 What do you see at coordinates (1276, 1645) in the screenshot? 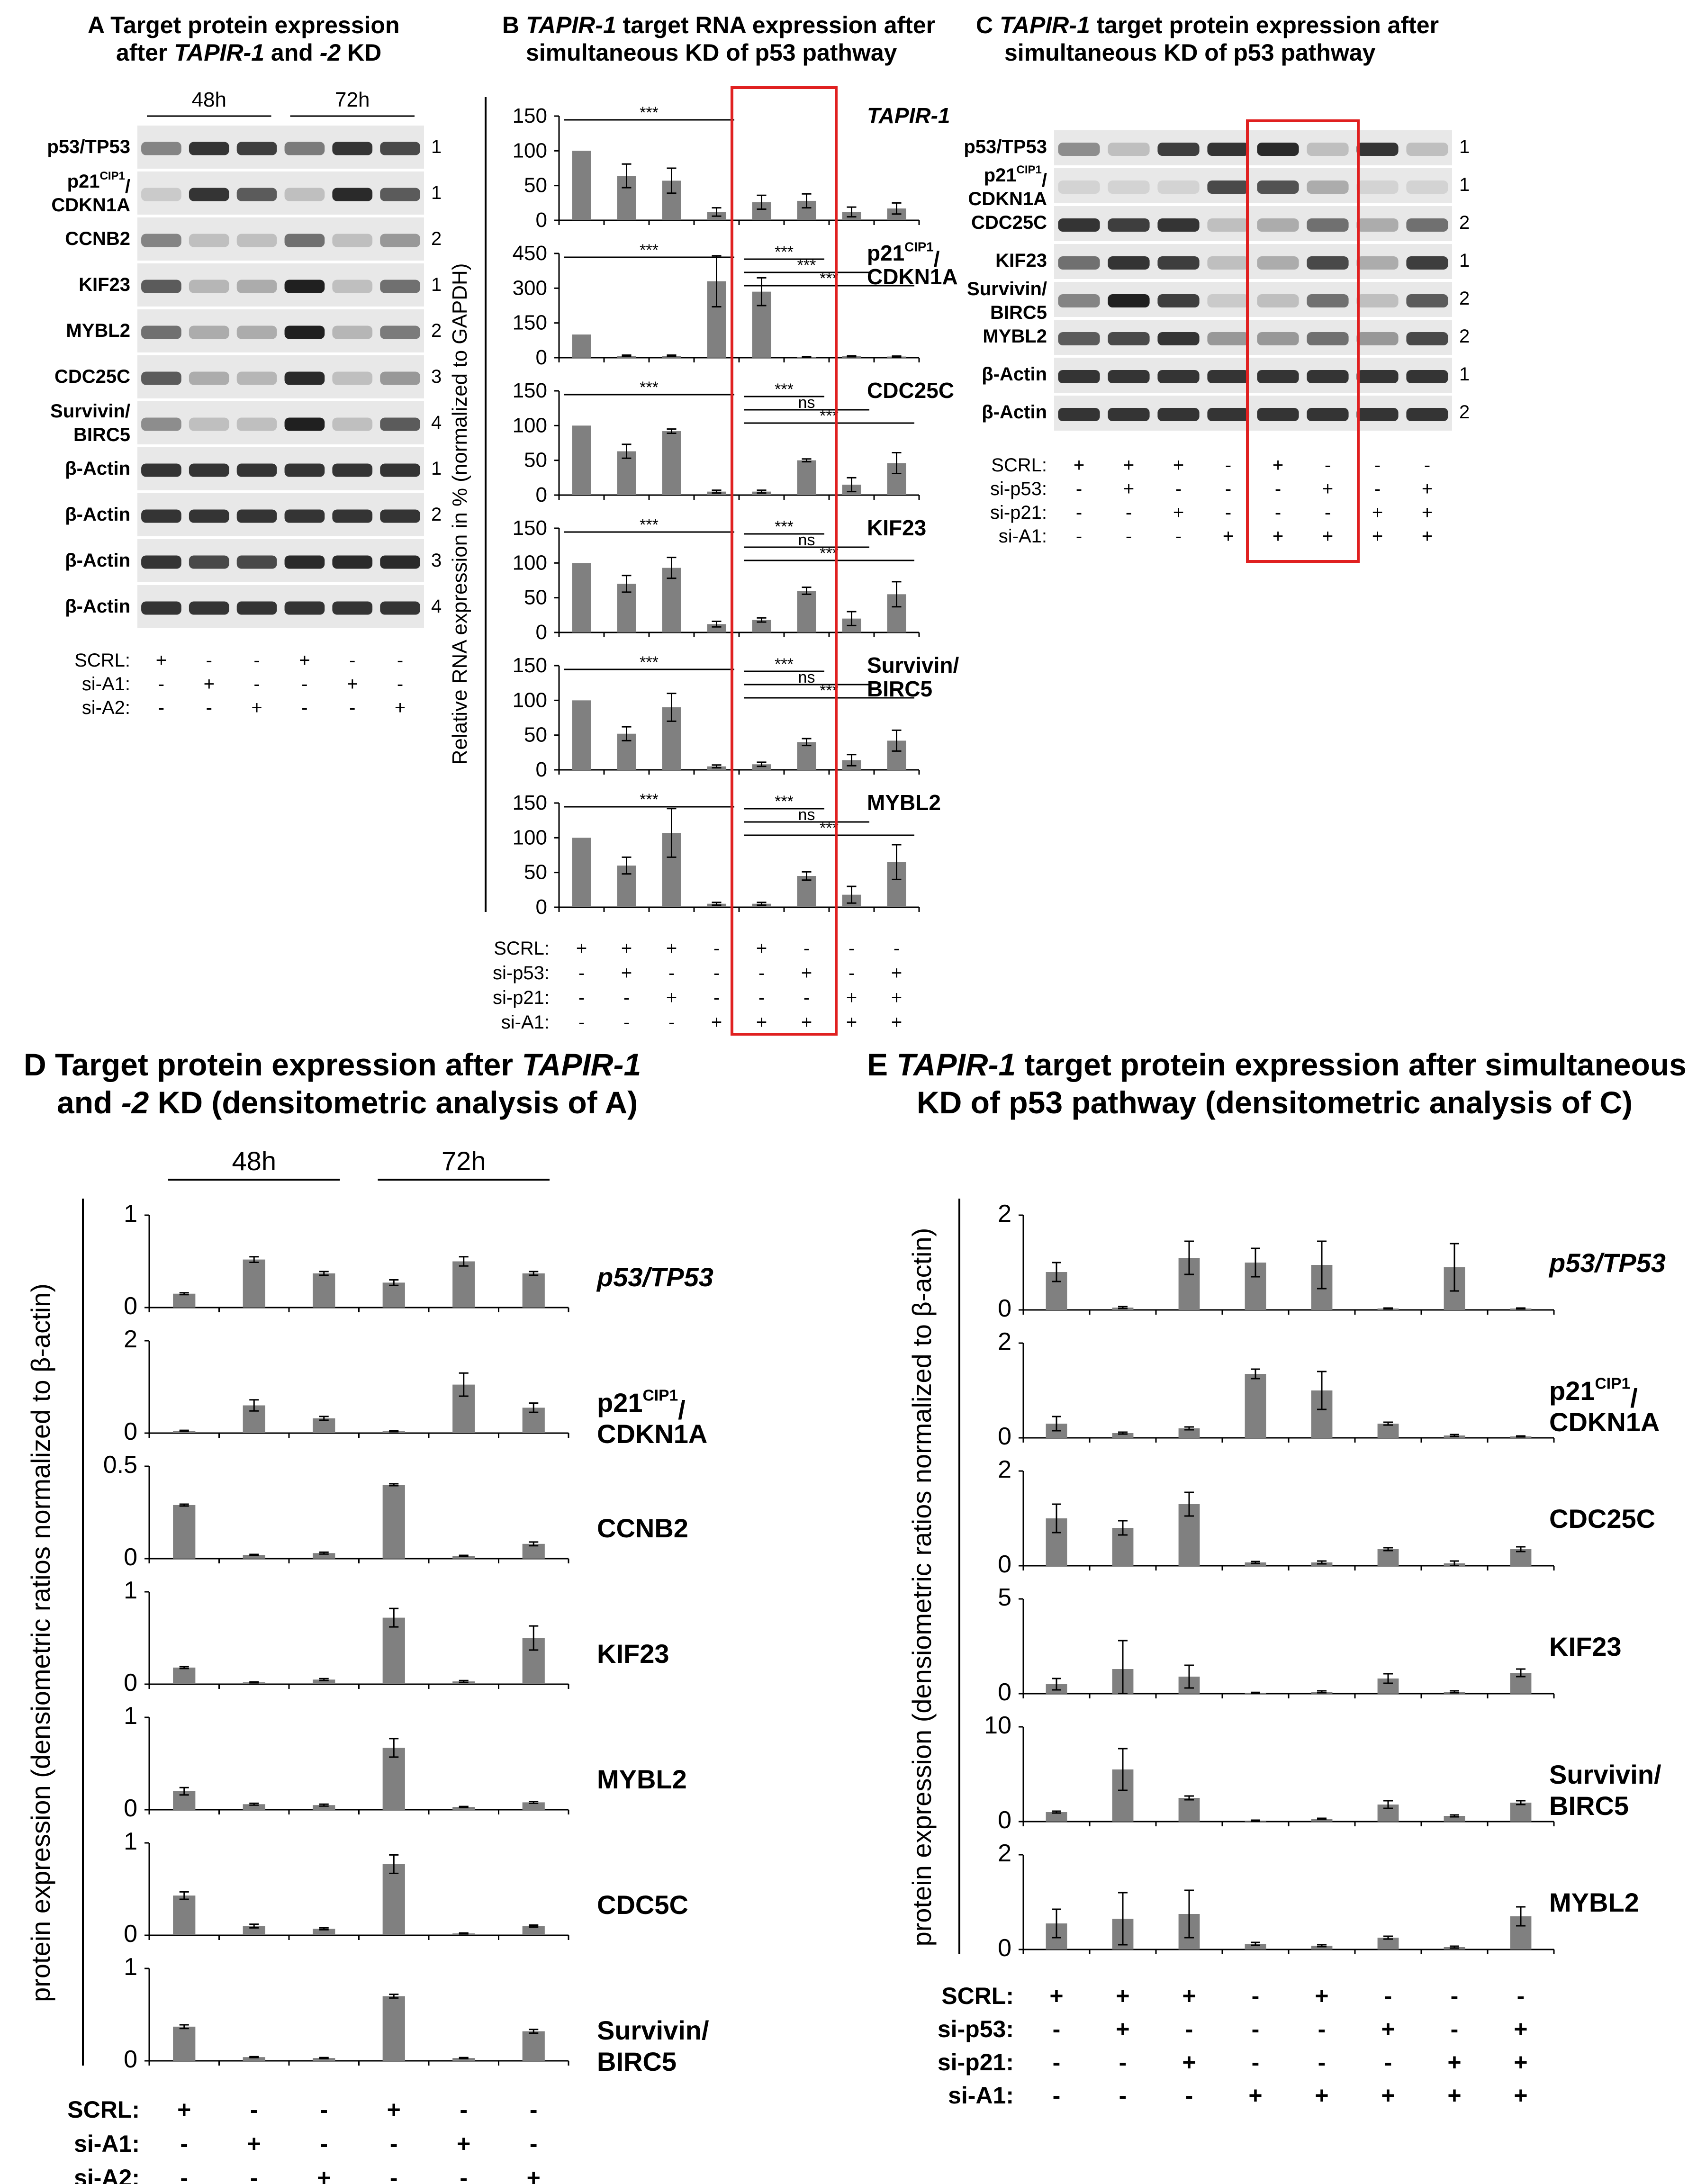
I see `subplot-kif23: 05` at bounding box center [1276, 1645].